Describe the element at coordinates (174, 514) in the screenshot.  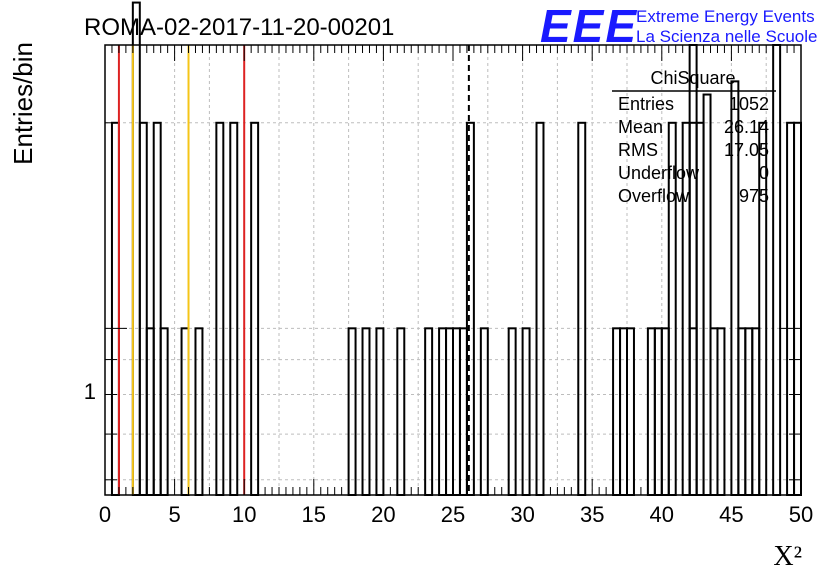
I see `x-tick-label: 5` at that location.